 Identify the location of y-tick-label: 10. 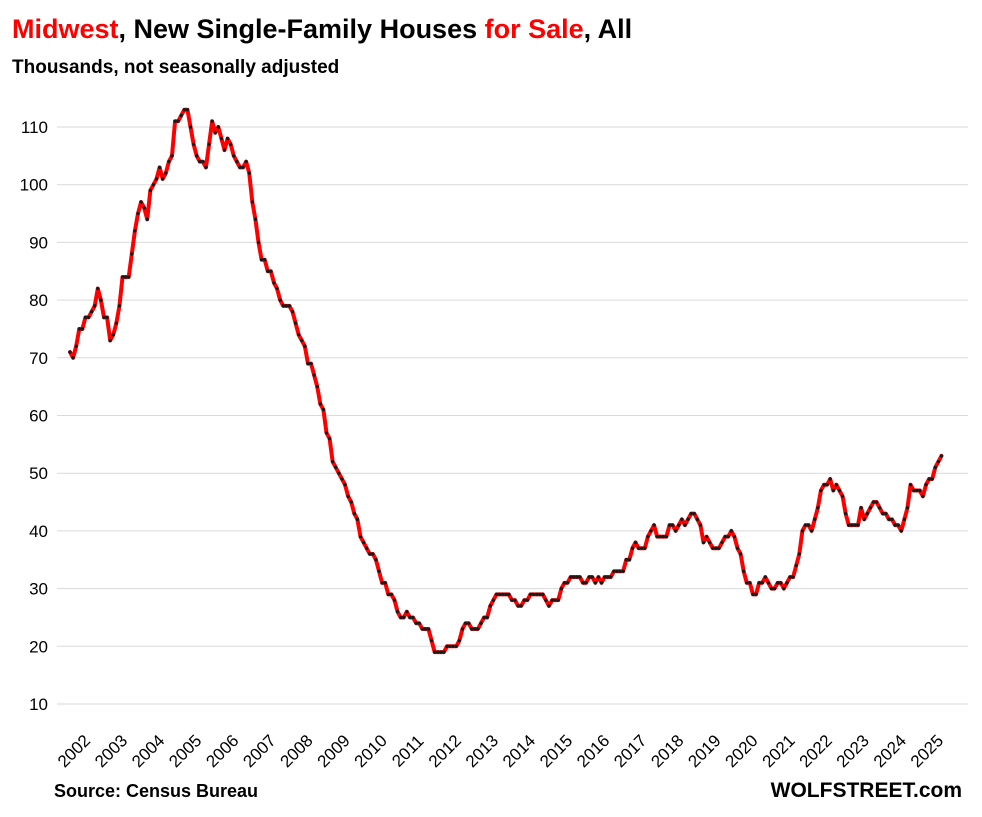
(38, 704).